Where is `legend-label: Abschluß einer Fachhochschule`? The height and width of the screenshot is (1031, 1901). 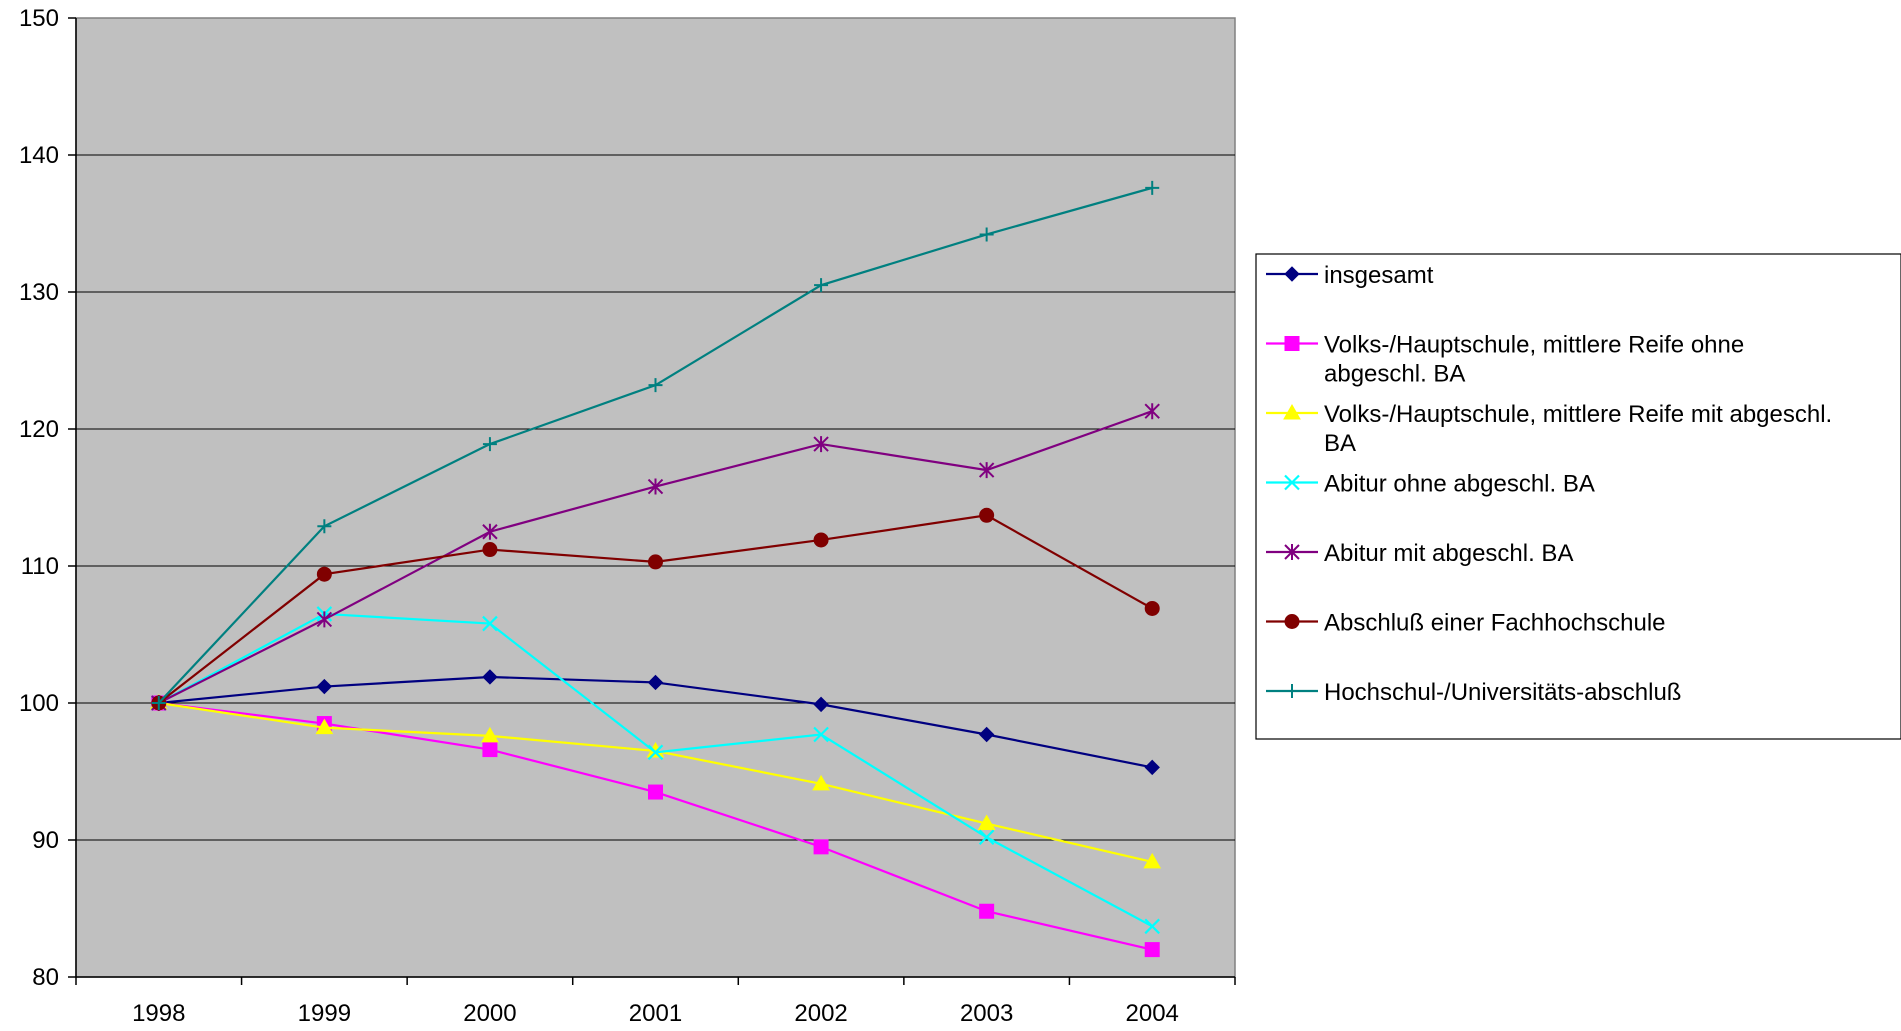 legend-label: Abschluß einer Fachhochschule is located at coordinates (1495, 623).